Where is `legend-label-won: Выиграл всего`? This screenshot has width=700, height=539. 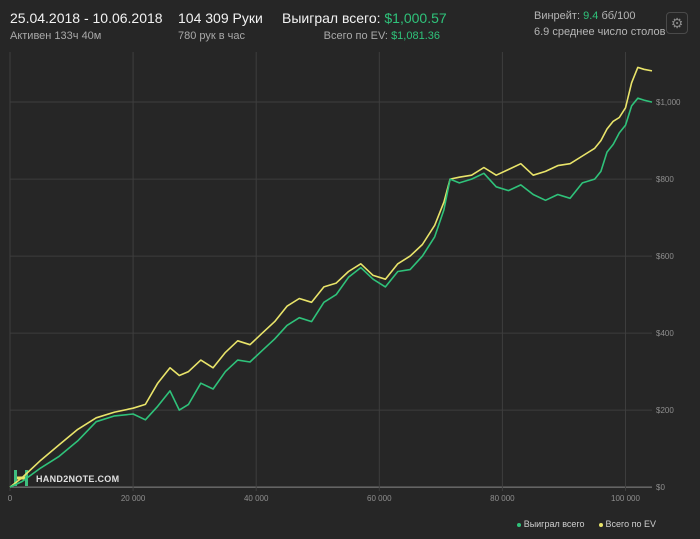 legend-label-won: Выиграл всего is located at coordinates (554, 524).